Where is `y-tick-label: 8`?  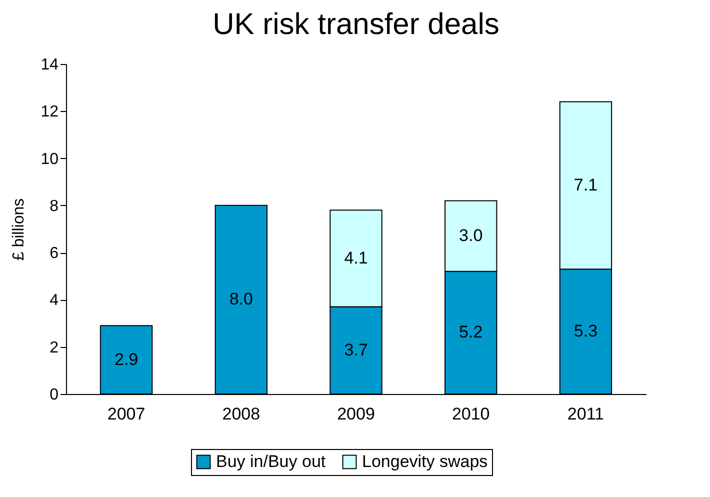 y-tick-label: 8 is located at coordinates (54, 206).